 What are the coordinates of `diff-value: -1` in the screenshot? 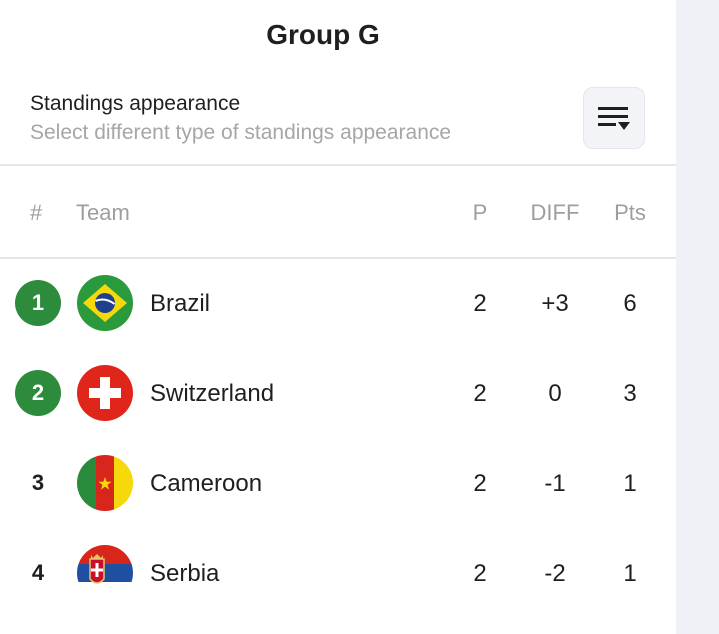 It's located at (555, 483).